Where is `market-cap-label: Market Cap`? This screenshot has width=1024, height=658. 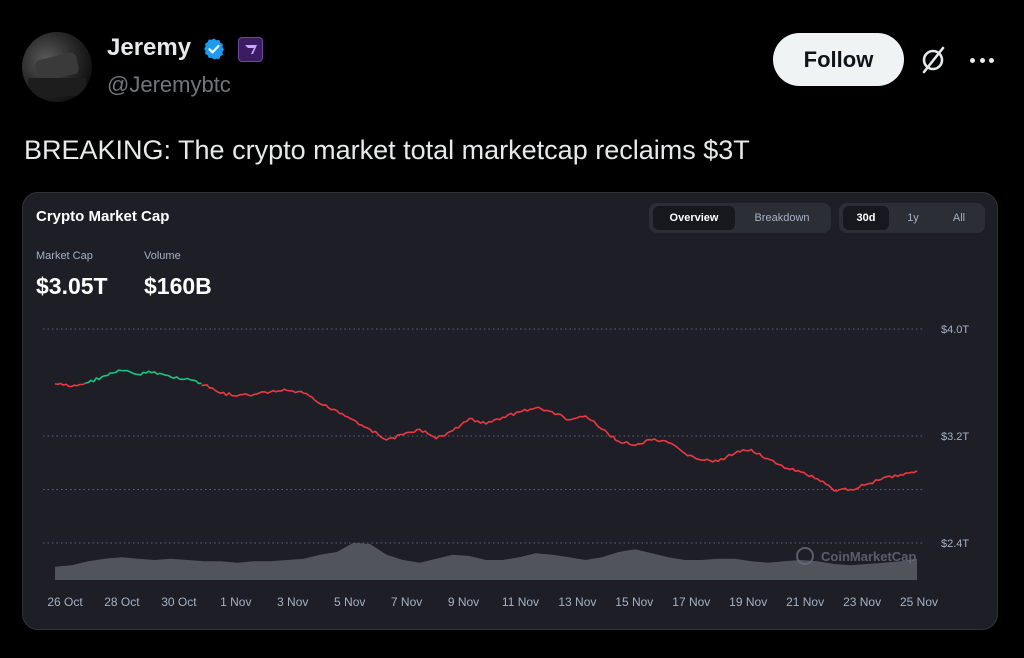
market-cap-label: Market Cap is located at coordinates (64, 256).